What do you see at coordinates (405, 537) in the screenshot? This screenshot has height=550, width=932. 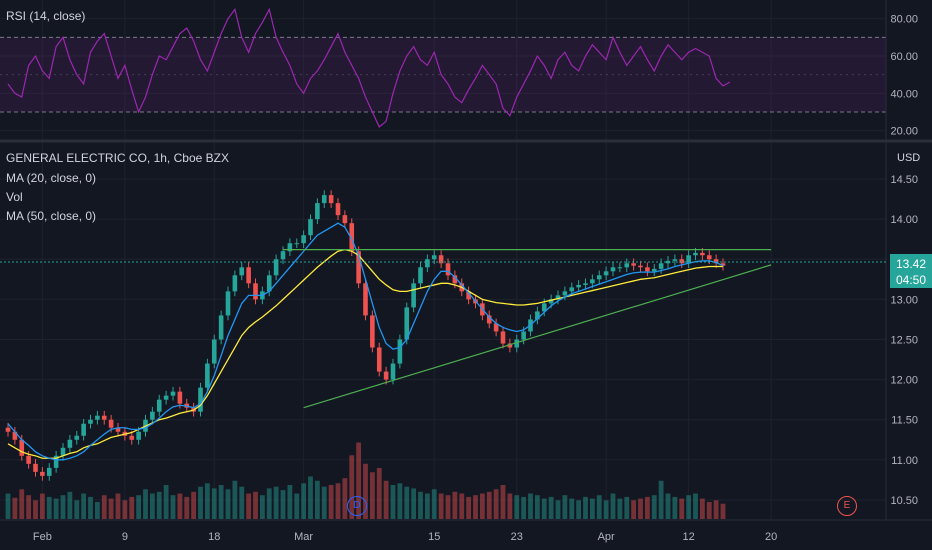 I see `time-scale: Feb 9 18 Mar 15 23 Apr 12 20` at bounding box center [405, 537].